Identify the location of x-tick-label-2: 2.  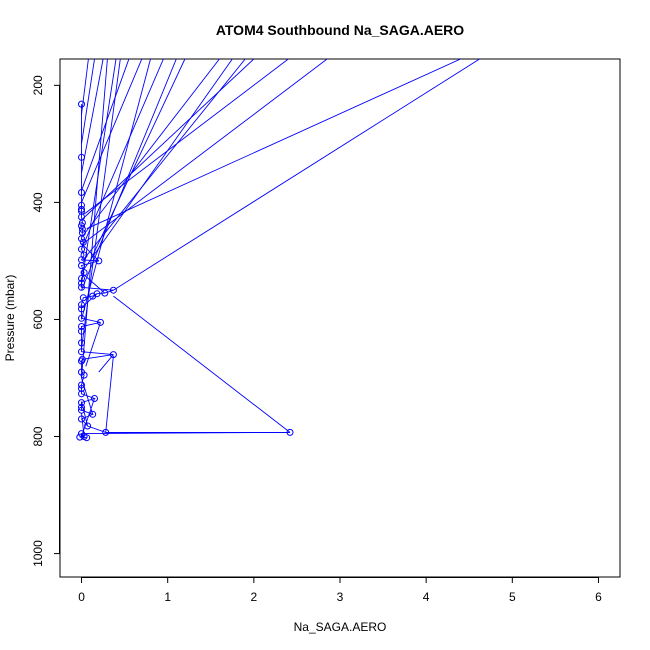
(254, 597).